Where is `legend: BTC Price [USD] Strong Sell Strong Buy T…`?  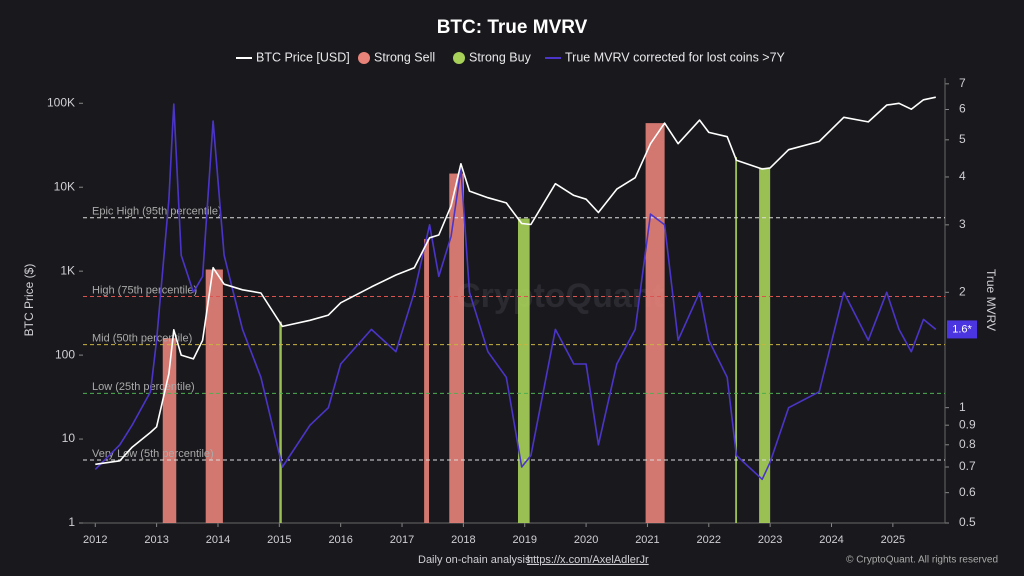 legend: BTC Price [USD] Strong Sell Strong Buy T… is located at coordinates (511, 57).